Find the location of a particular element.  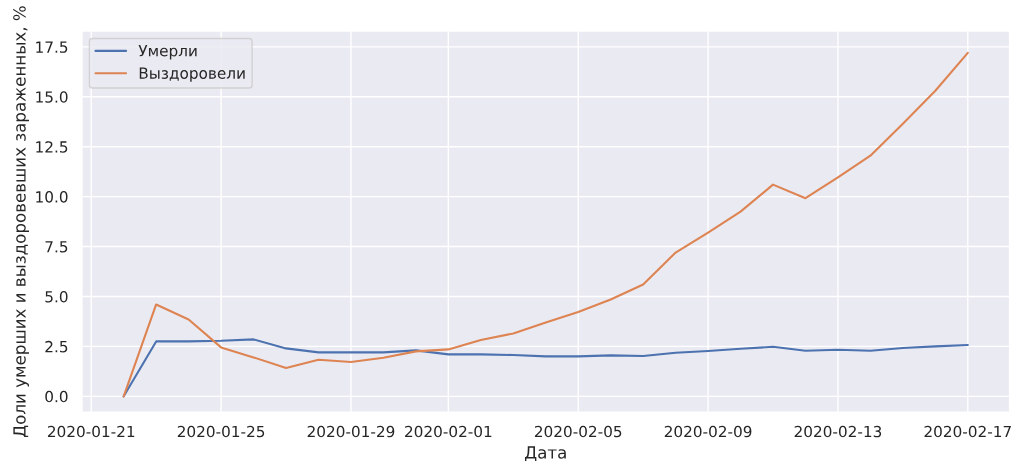

y-tick-label: 0.0 is located at coordinates (56, 396).